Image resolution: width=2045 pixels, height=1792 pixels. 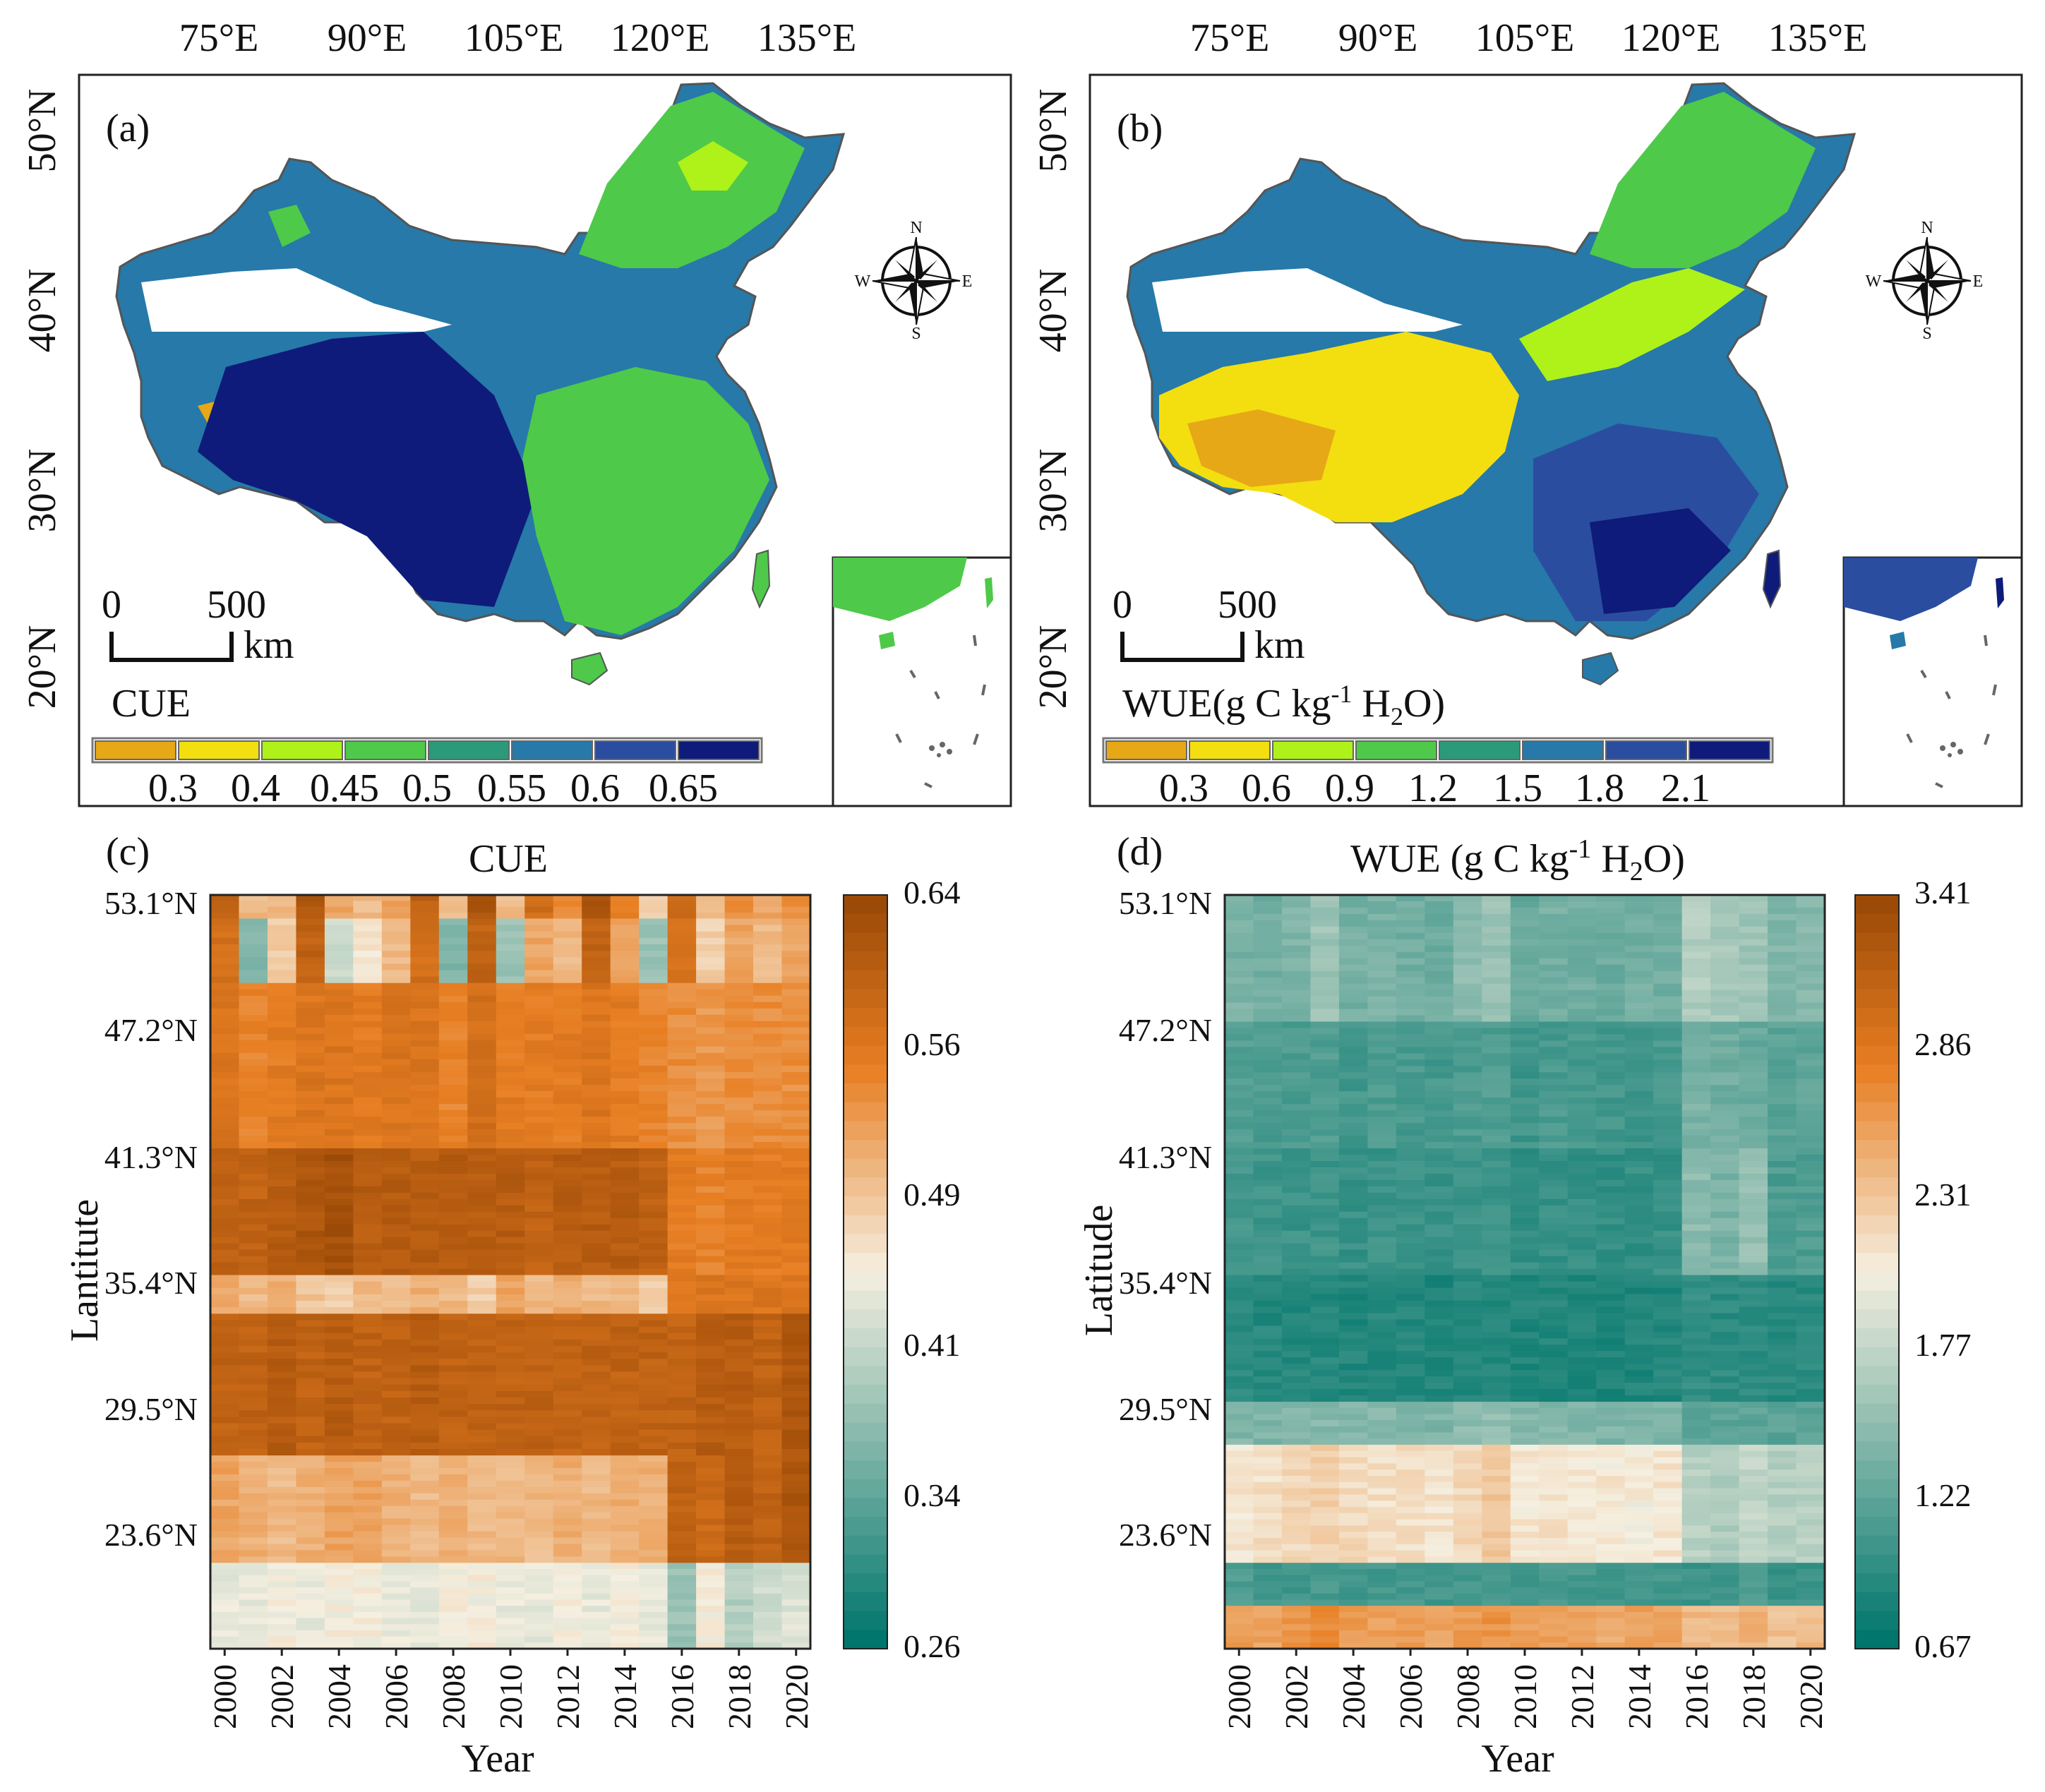 I want to click on year-tick: 2006, so click(x=396, y=1696).